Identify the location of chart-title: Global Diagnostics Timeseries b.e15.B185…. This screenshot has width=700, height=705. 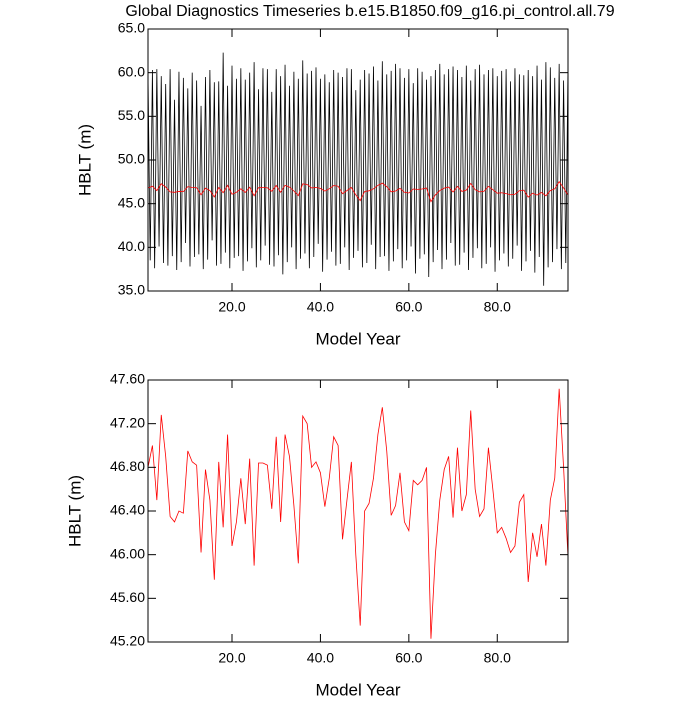
(369, 11).